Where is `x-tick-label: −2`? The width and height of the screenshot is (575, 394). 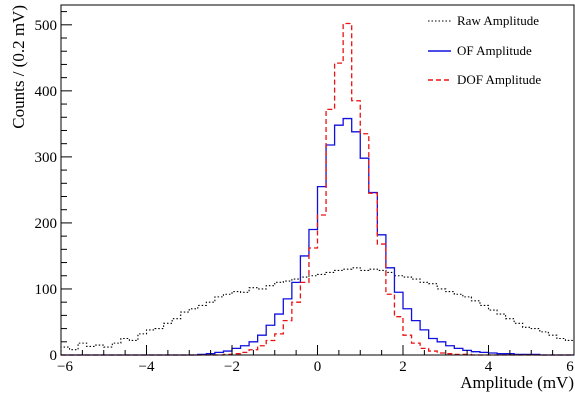
x-tick-label: −2 is located at coordinates (232, 367).